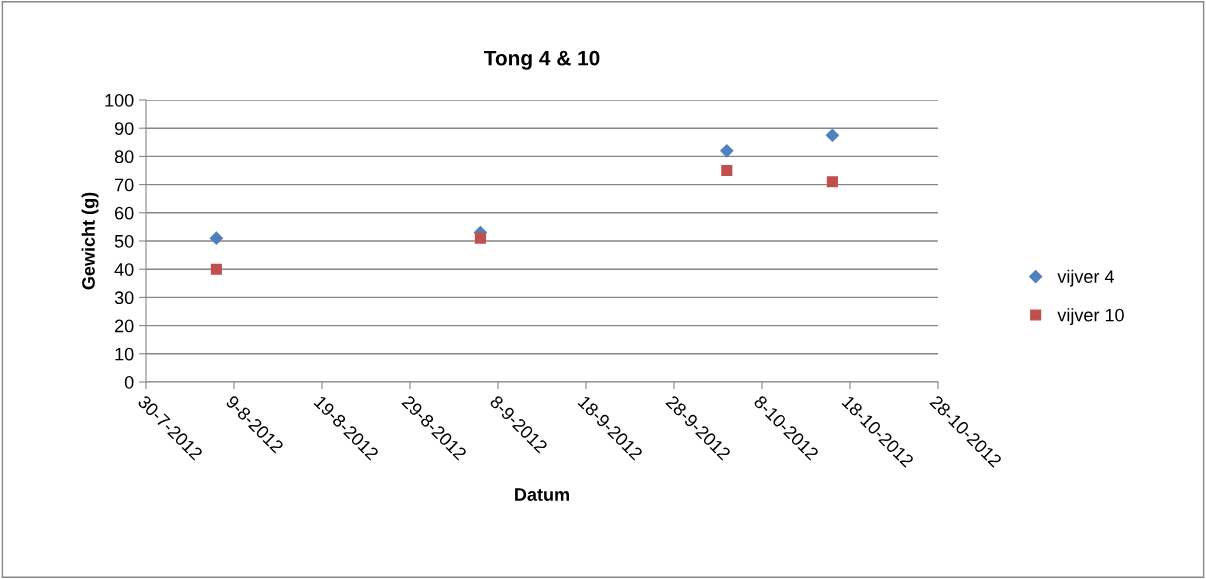 Image resolution: width=1206 pixels, height=579 pixels. Describe the element at coordinates (129, 382) in the screenshot. I see `y-tick-label: 0` at that location.